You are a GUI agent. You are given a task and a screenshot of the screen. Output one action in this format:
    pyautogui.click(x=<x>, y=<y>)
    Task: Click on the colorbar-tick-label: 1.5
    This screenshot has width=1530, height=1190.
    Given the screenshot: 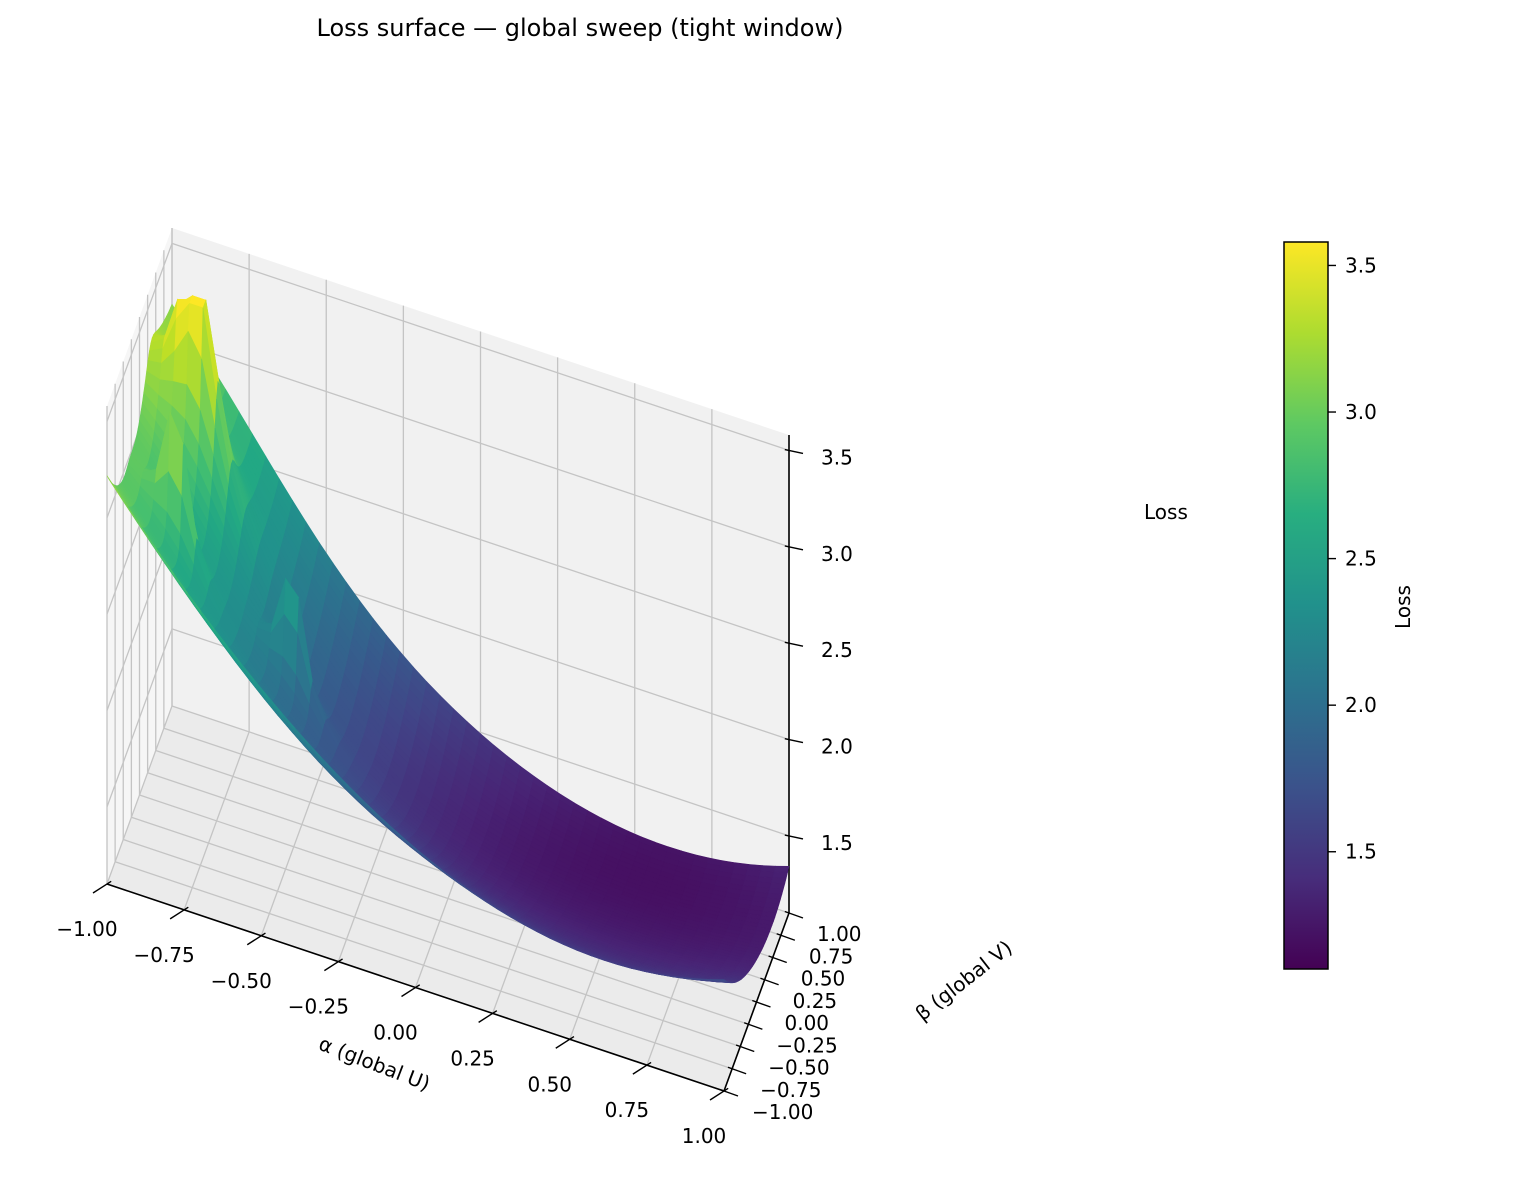 What is the action you would take?
    pyautogui.click(x=1361, y=852)
    